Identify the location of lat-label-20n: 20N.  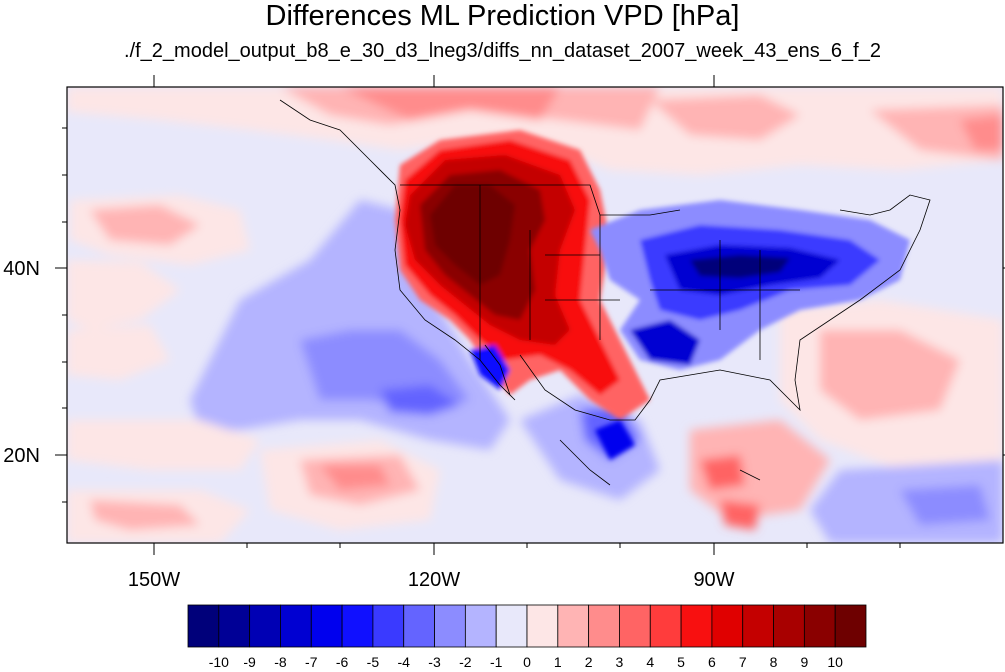
(21, 456).